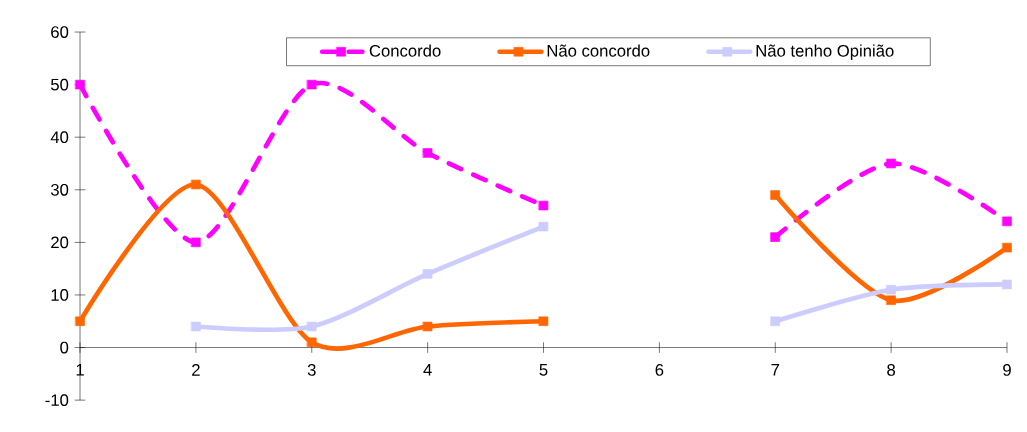 This screenshot has height=432, width=1027. I want to click on x-tick-label: 5, so click(543, 369).